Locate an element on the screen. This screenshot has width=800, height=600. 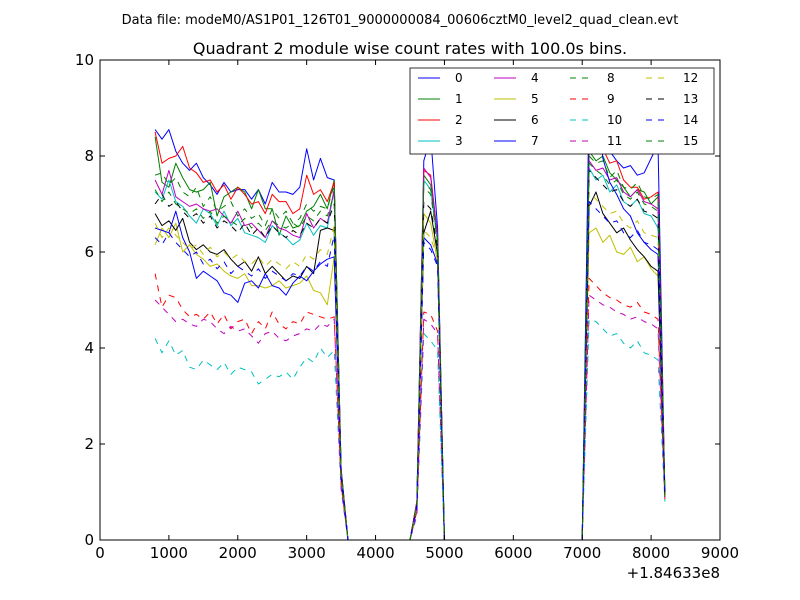
legend-box is located at coordinates (562, 111).